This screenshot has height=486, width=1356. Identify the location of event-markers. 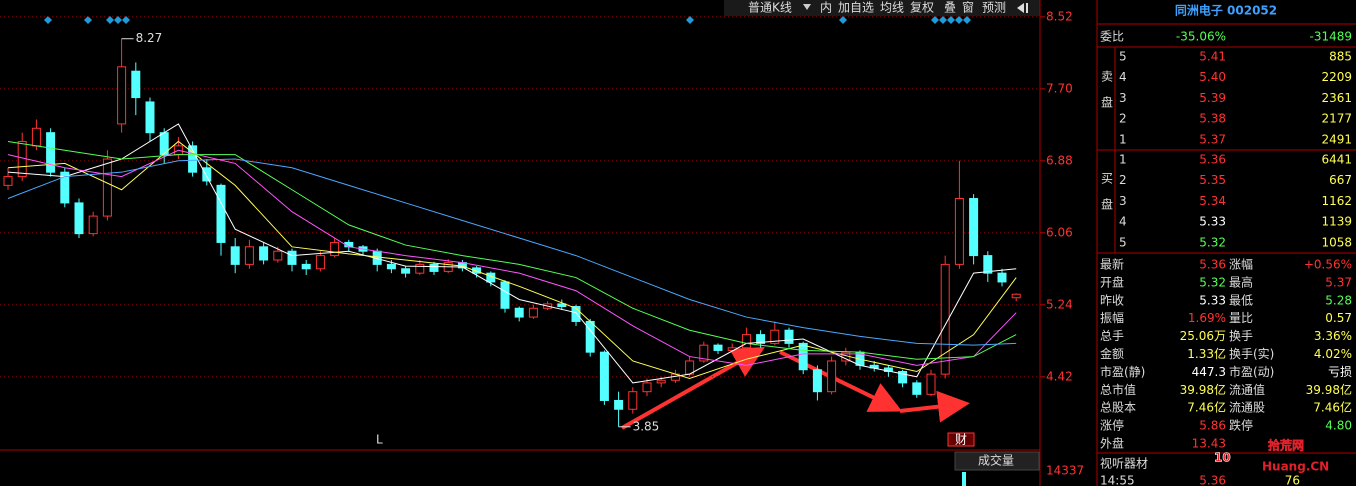
(507, 20).